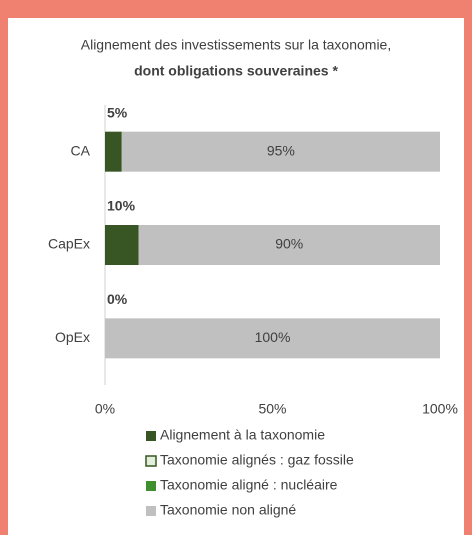  Describe the element at coordinates (272, 409) in the screenshot. I see `x-tick-label: 50%` at that location.